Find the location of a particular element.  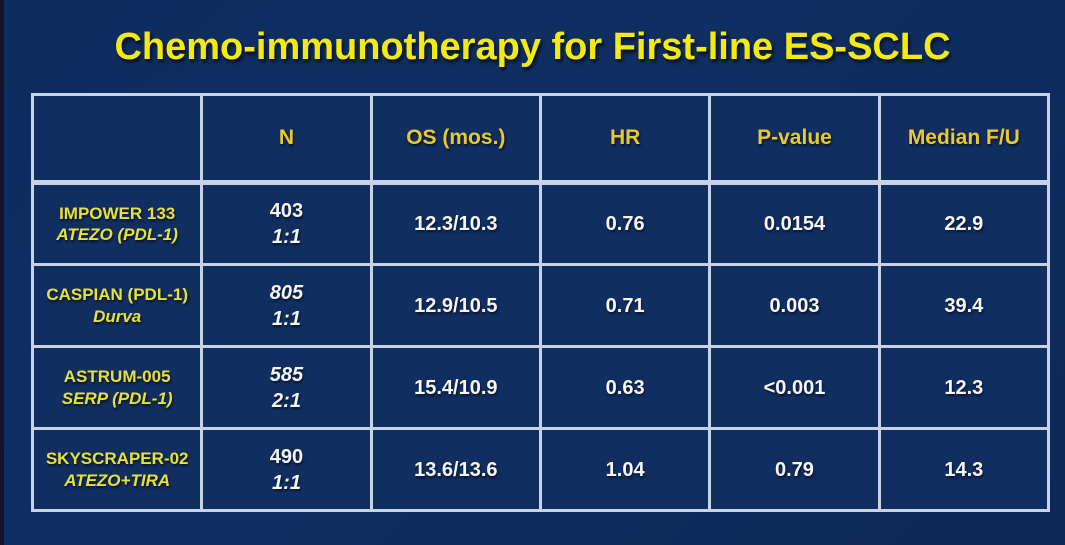

cell-os: 12.9/10.5 is located at coordinates (455, 305).